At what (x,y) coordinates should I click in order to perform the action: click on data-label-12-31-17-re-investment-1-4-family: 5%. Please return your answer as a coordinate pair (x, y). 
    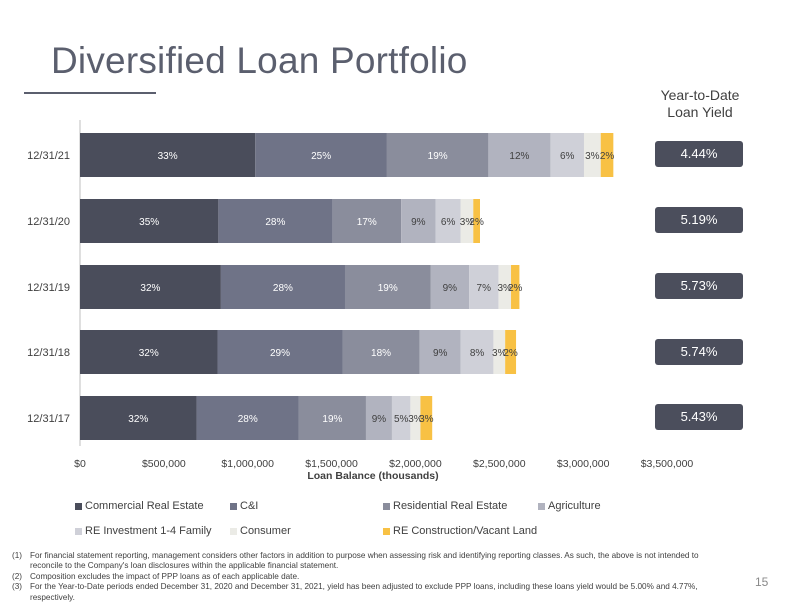
    Looking at the image, I should click on (401, 419).